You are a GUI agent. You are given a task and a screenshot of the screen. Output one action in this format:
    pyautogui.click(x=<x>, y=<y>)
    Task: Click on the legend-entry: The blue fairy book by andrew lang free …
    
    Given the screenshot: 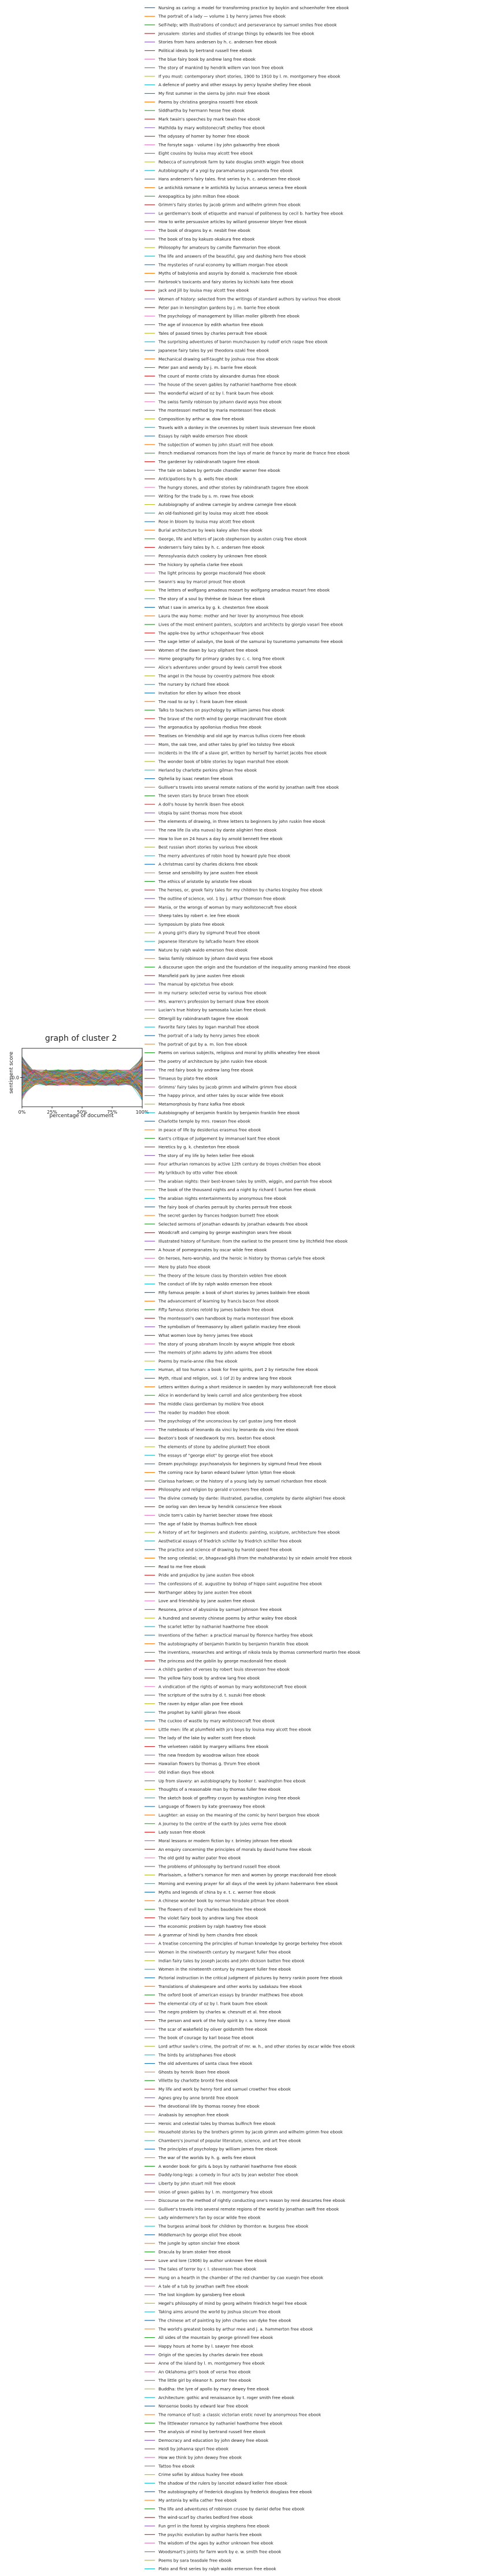 What is the action you would take?
    pyautogui.click(x=207, y=59)
    